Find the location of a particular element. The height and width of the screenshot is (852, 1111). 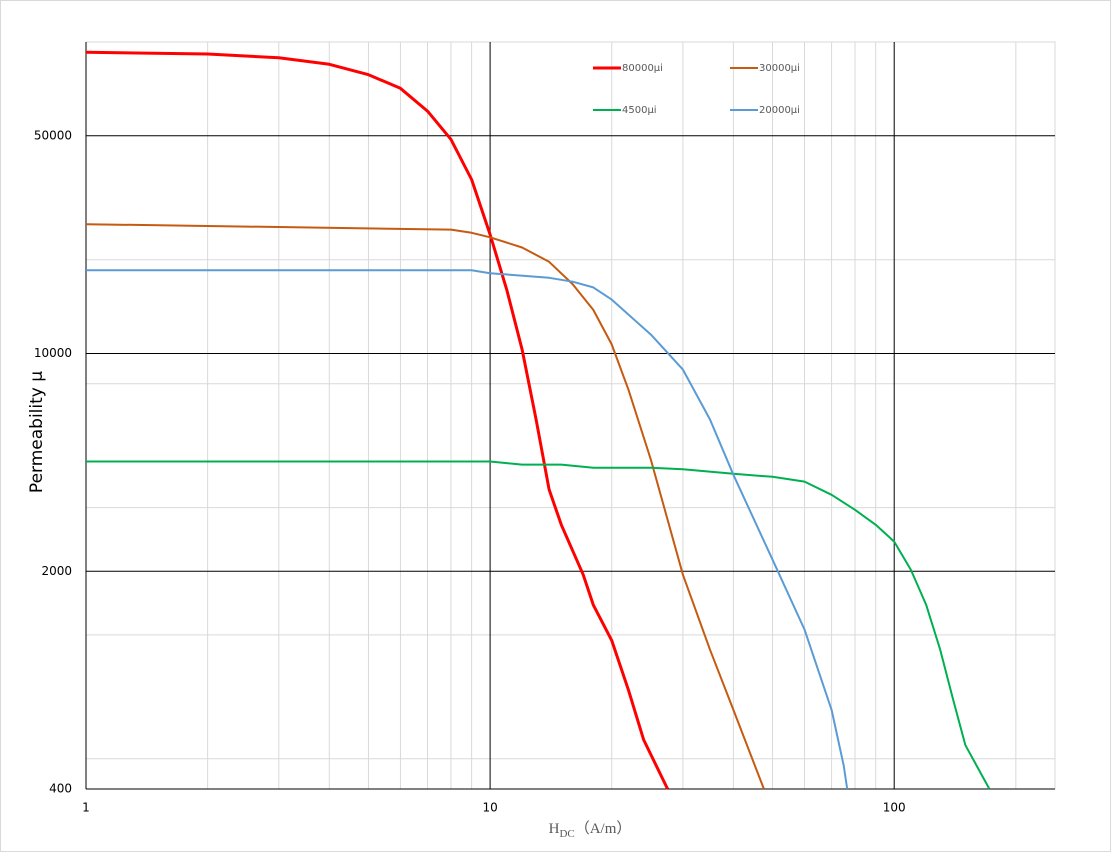

y-tick-label: 400 is located at coordinates (60, 789).